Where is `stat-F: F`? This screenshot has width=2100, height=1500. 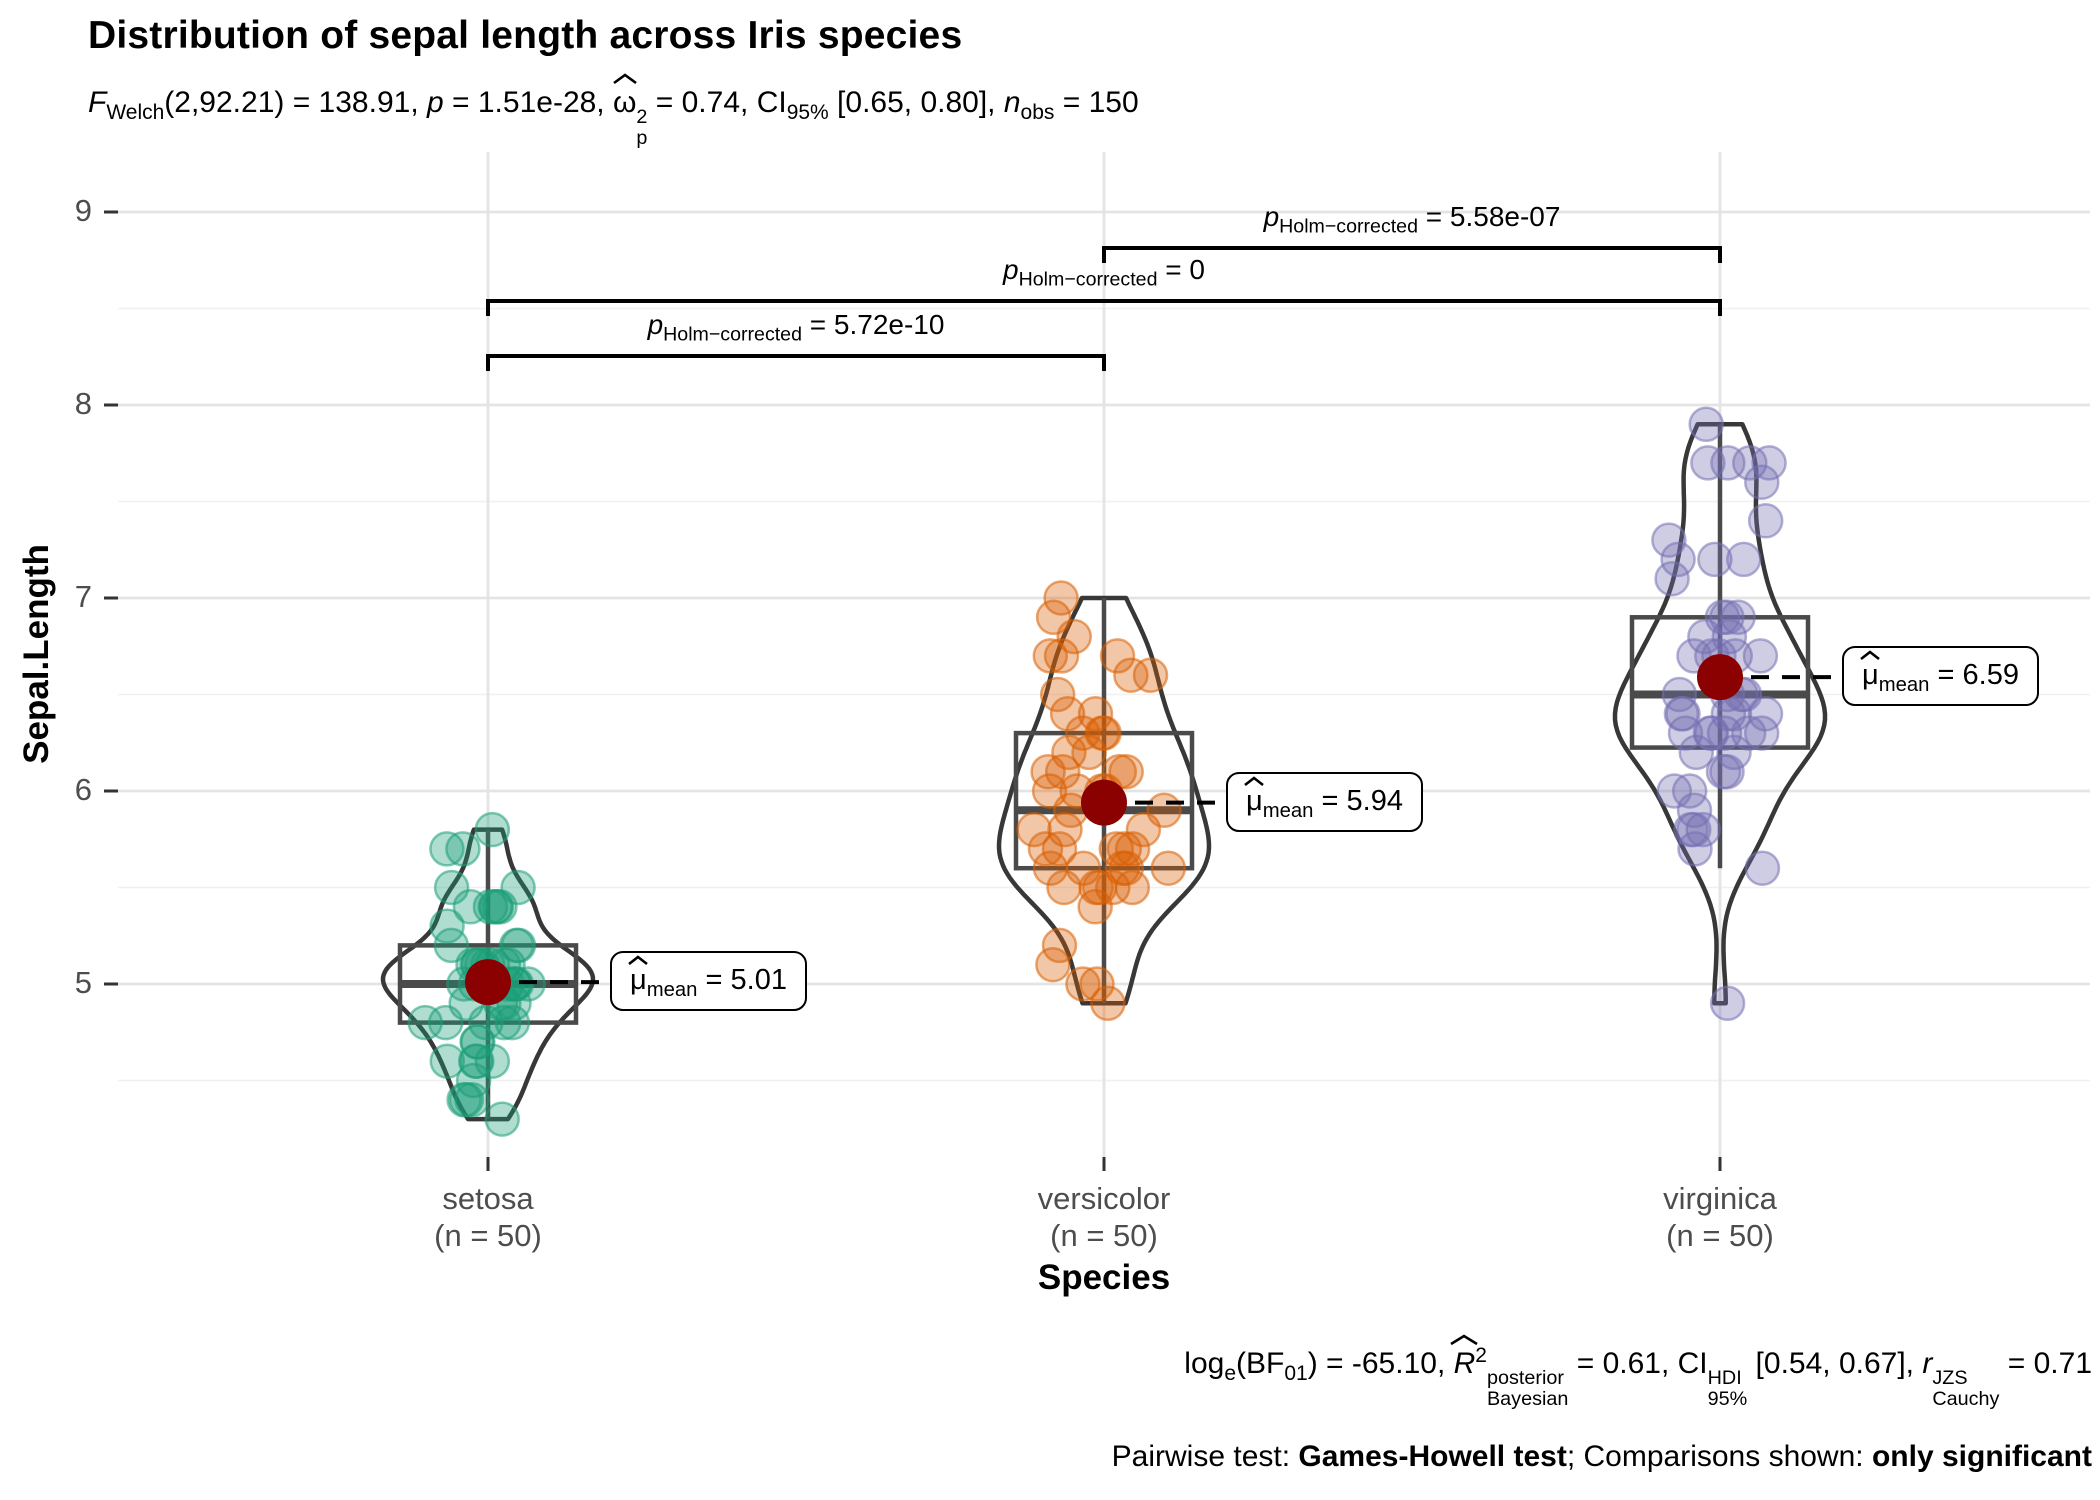 stat-F: F is located at coordinates (97, 102).